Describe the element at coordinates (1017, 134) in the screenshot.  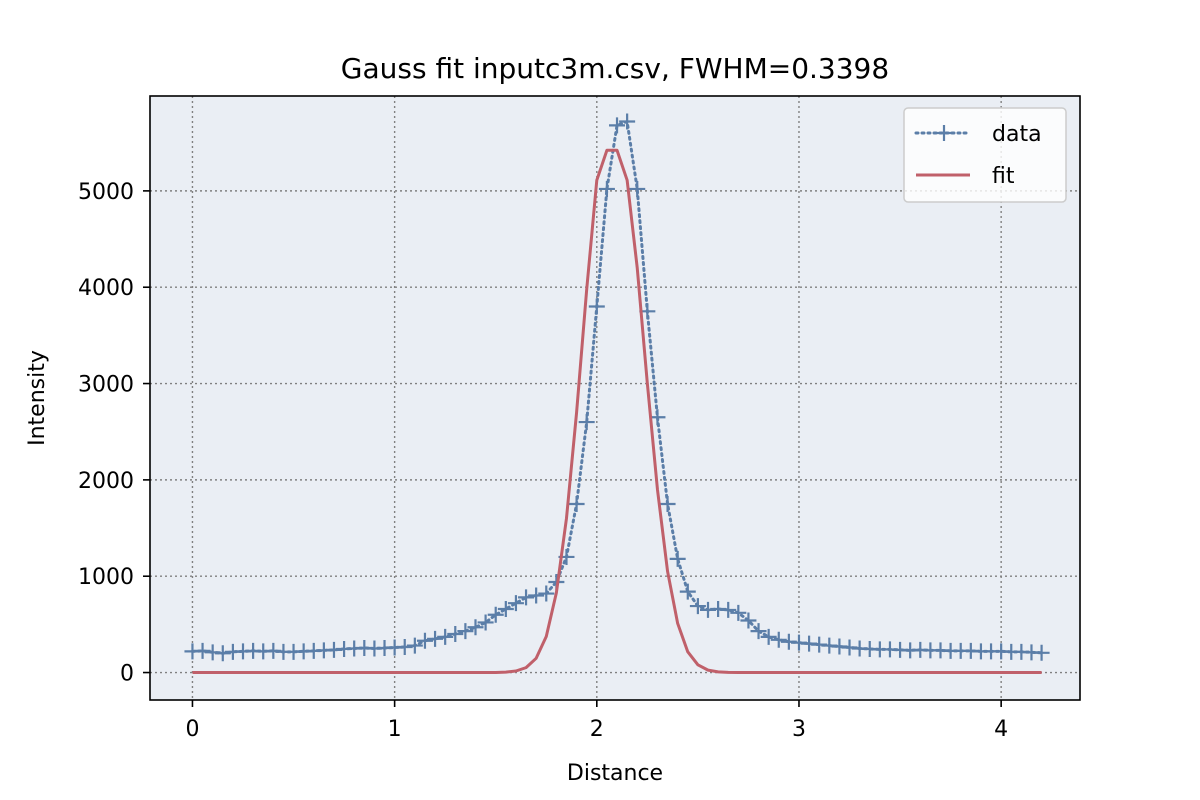
I see `legend-label-data: data` at that location.